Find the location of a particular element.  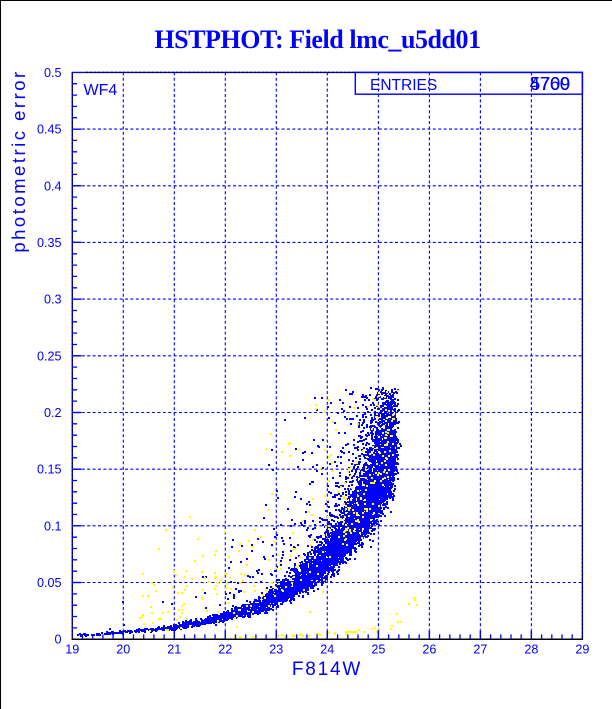

svg-text: 0 is located at coordinates (57, 640).